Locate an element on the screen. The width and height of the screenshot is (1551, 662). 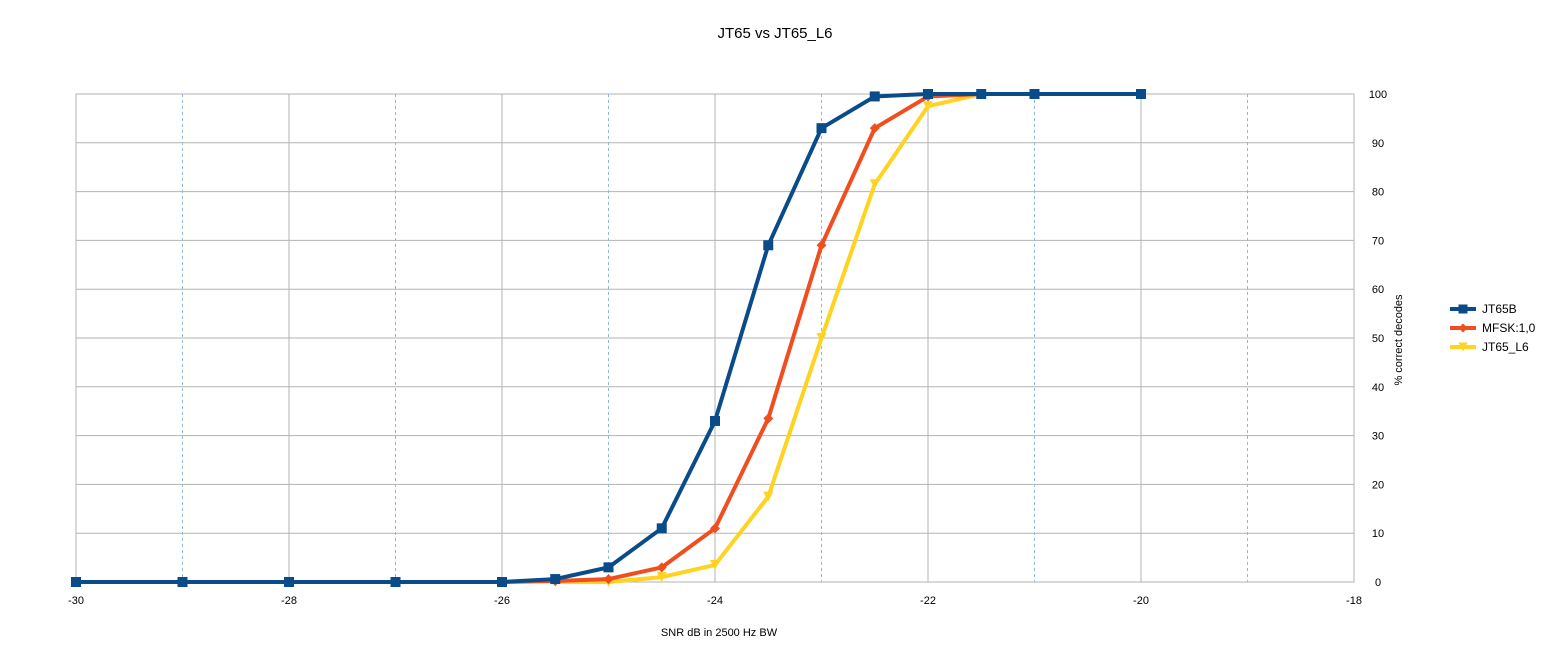
y-tick-label: 30 is located at coordinates (1378, 437).